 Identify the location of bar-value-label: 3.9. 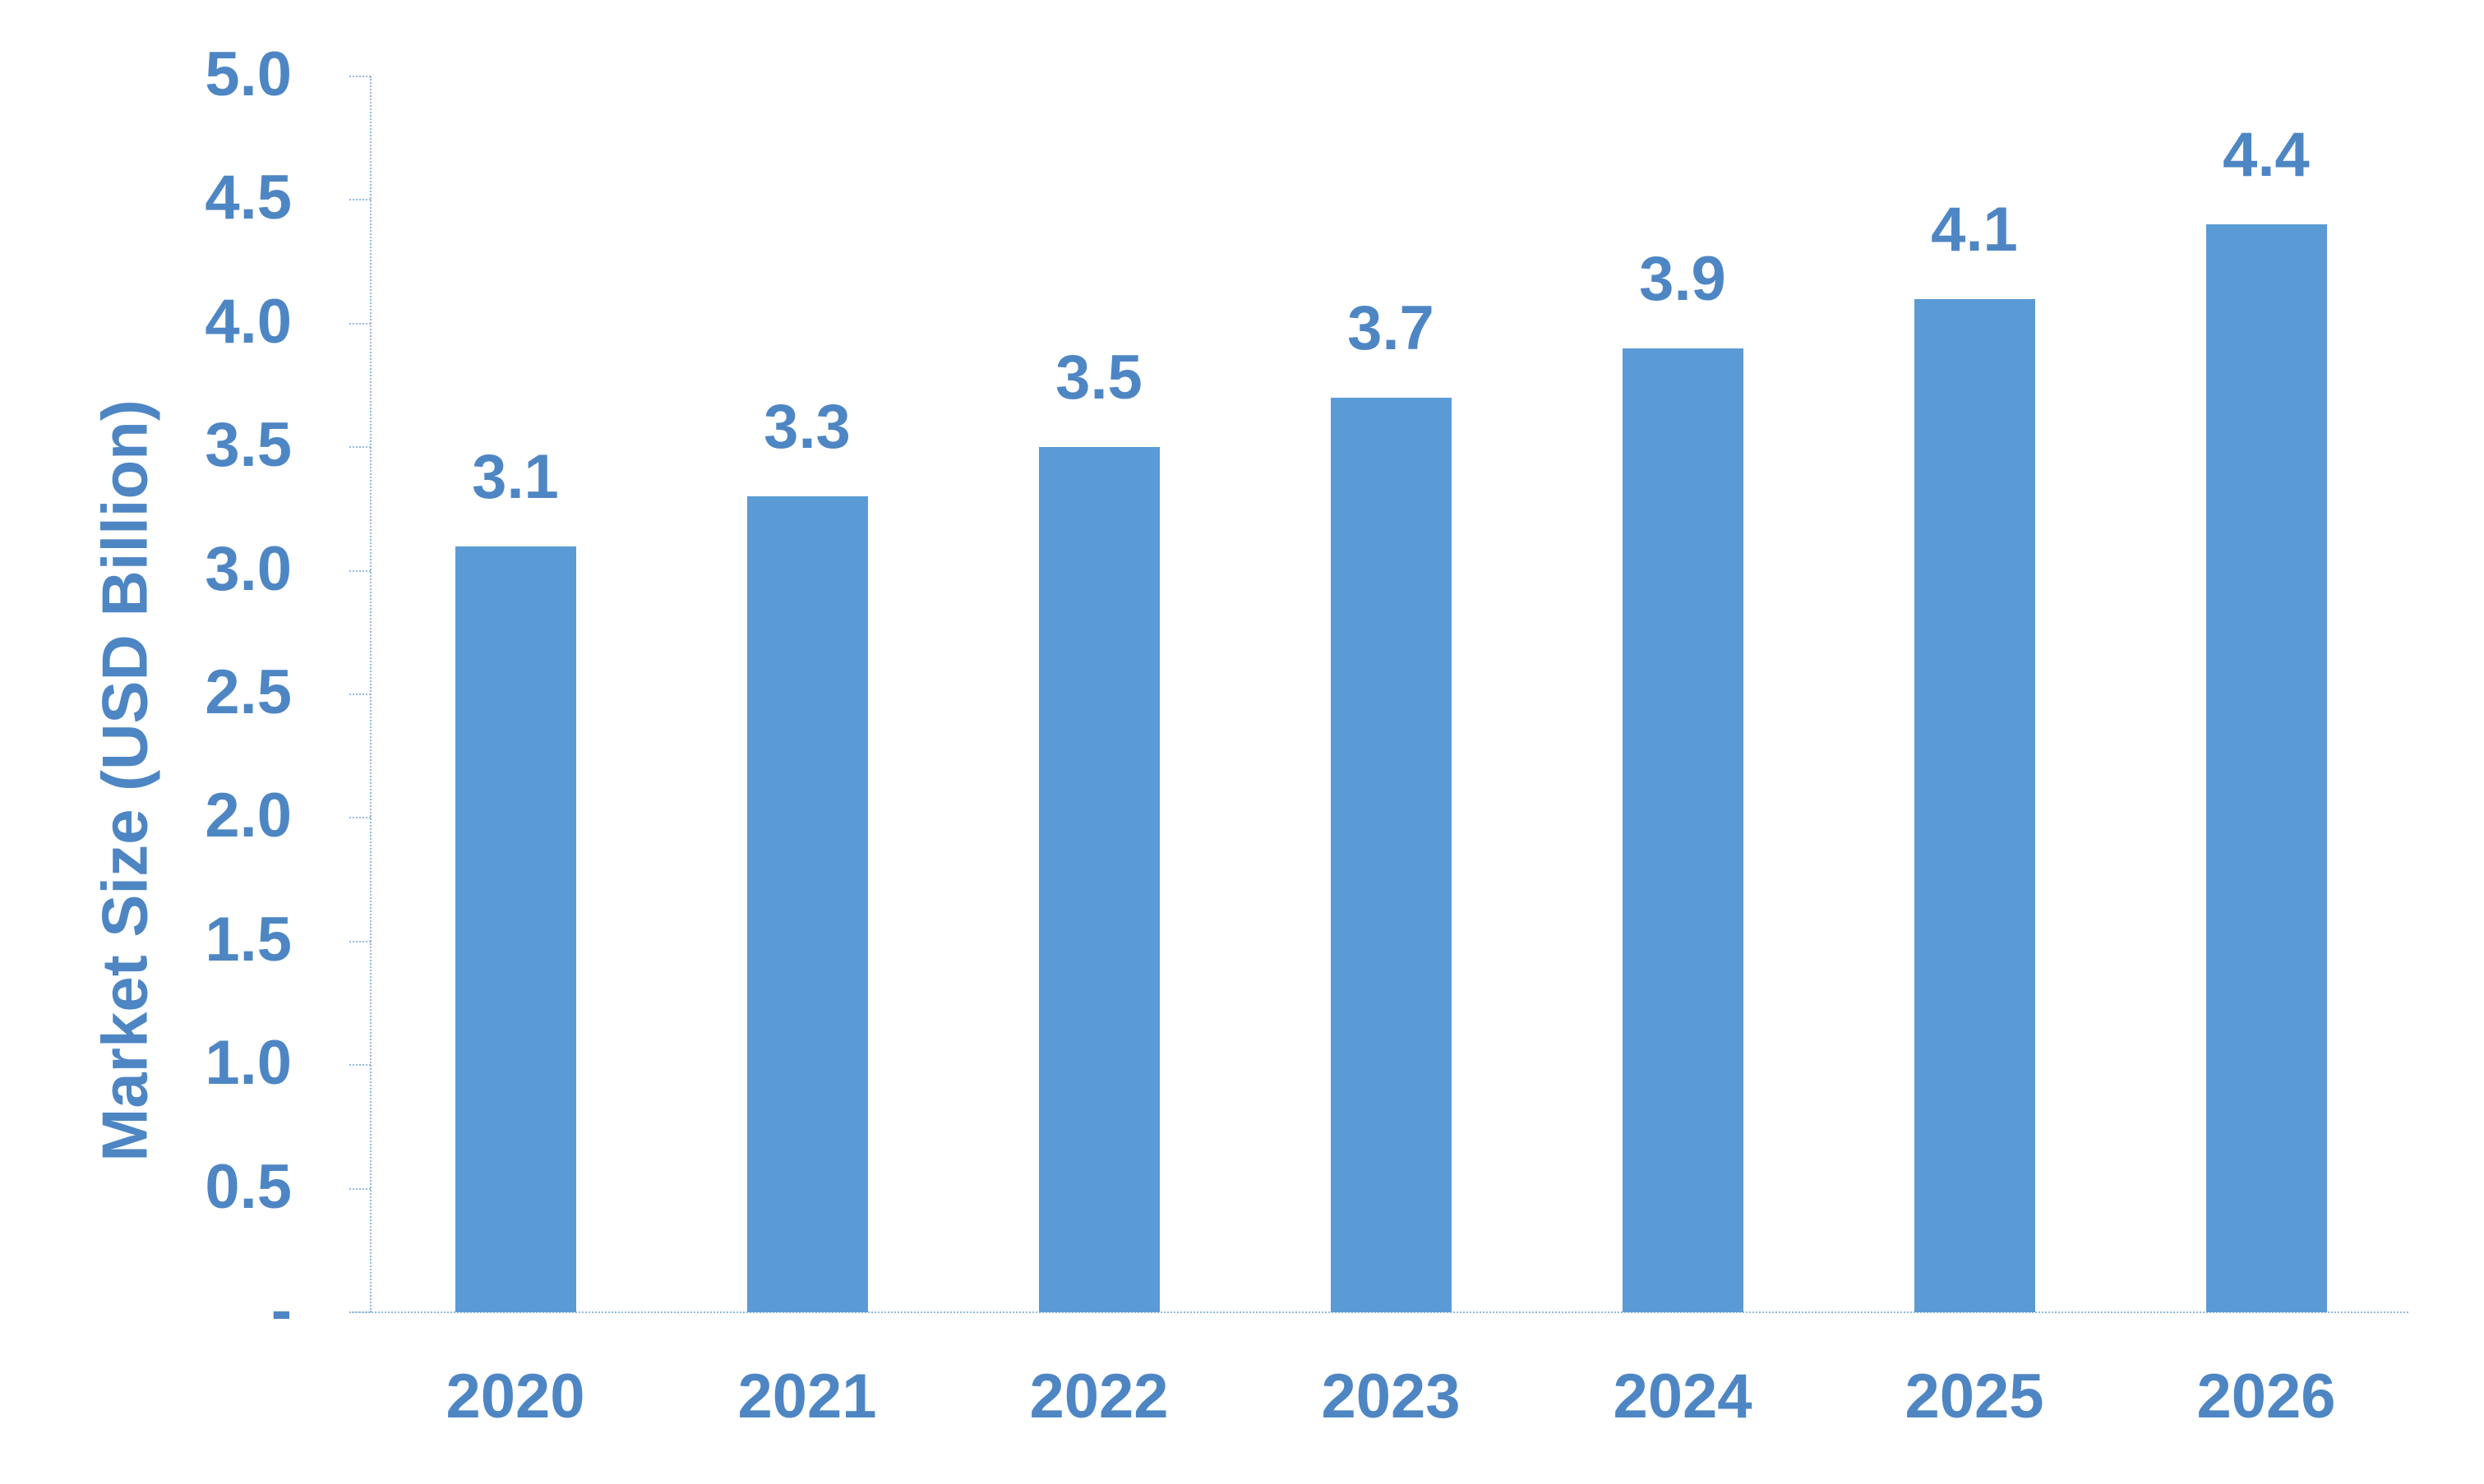
(1683, 278).